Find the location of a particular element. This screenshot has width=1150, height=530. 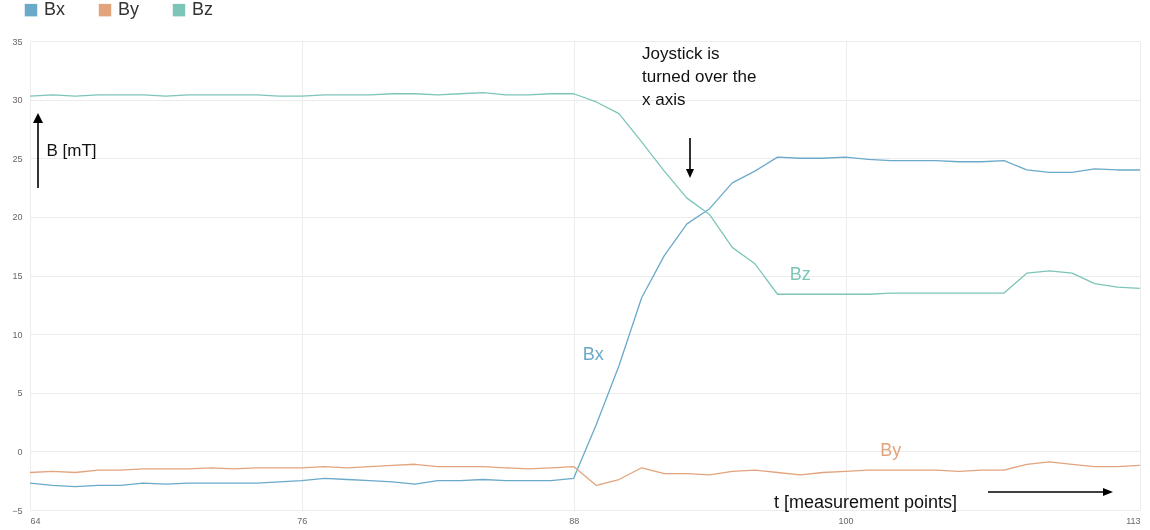

x-tick-label: 88 is located at coordinates (574, 520).